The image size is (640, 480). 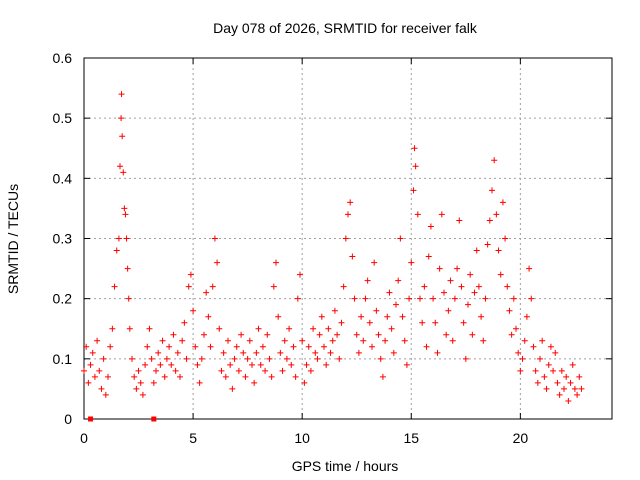 What do you see at coordinates (193, 438) in the screenshot?
I see `x-tick-label: 5` at bounding box center [193, 438].